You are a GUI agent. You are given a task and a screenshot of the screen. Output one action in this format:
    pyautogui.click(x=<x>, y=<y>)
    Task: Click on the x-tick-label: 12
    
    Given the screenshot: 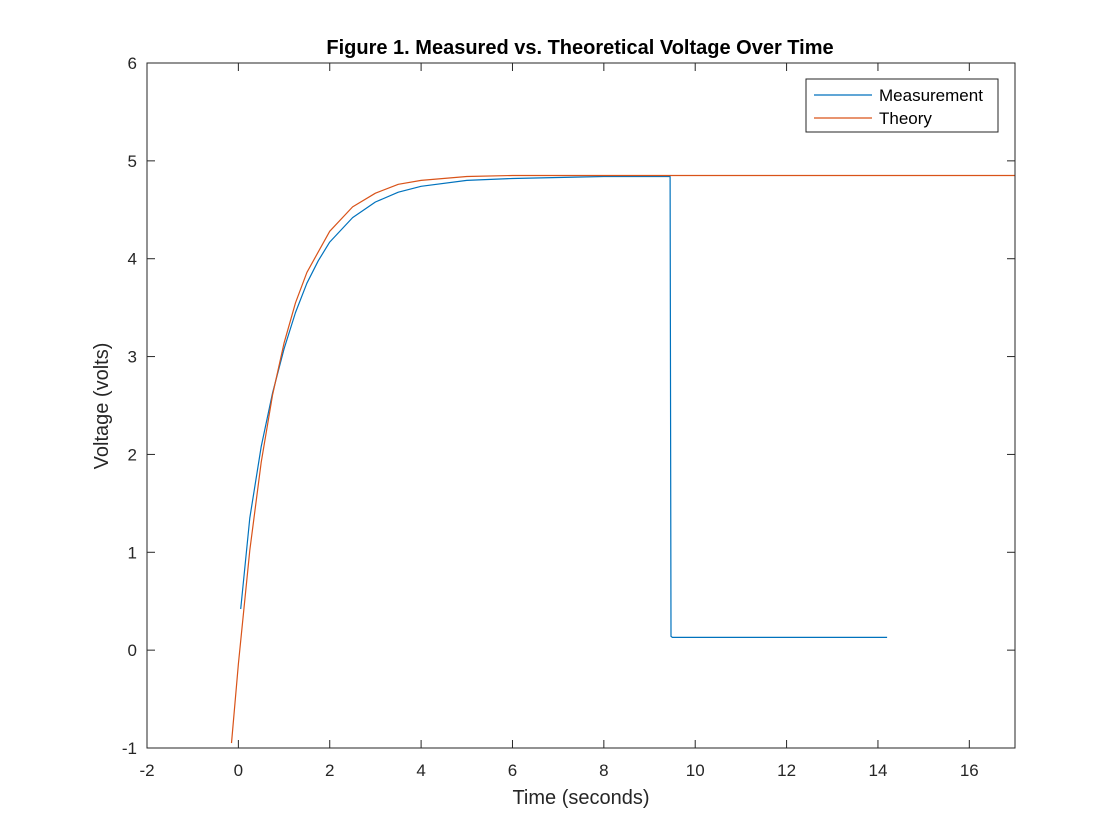 What is the action you would take?
    pyautogui.click(x=786, y=770)
    